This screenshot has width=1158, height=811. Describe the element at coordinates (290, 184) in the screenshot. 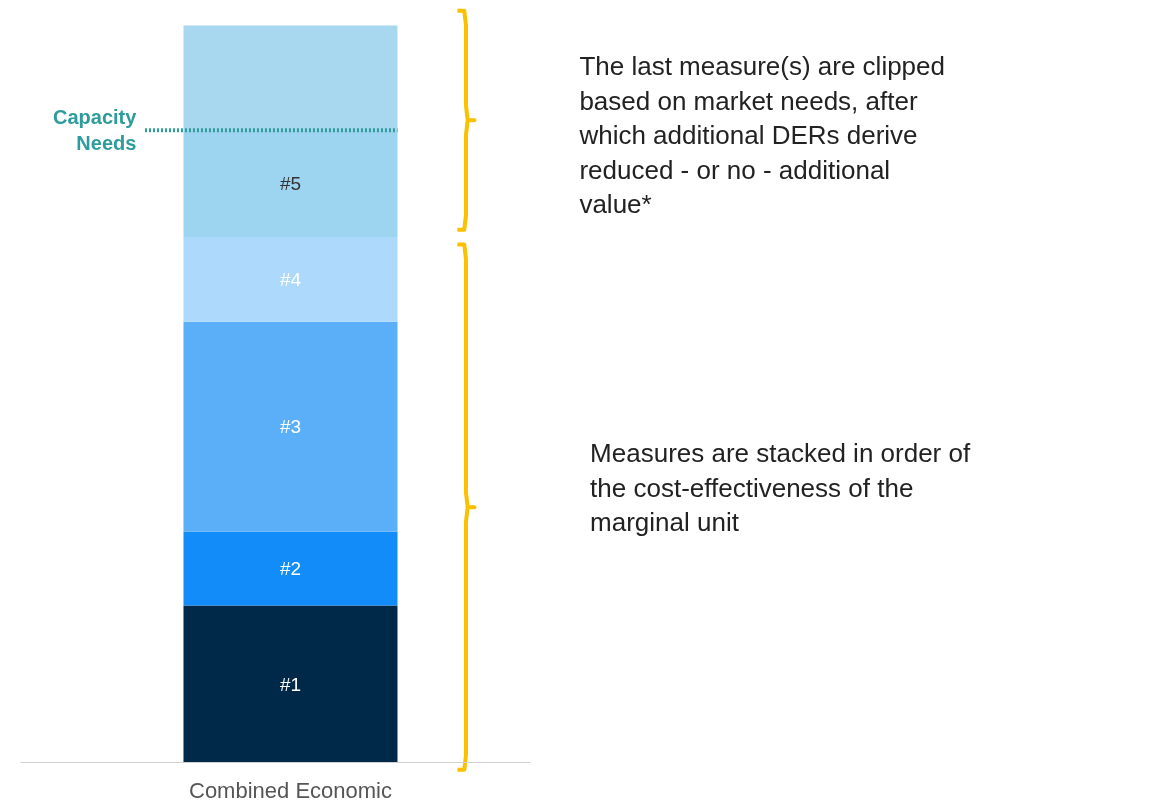

I see `series-label: #5` at that location.